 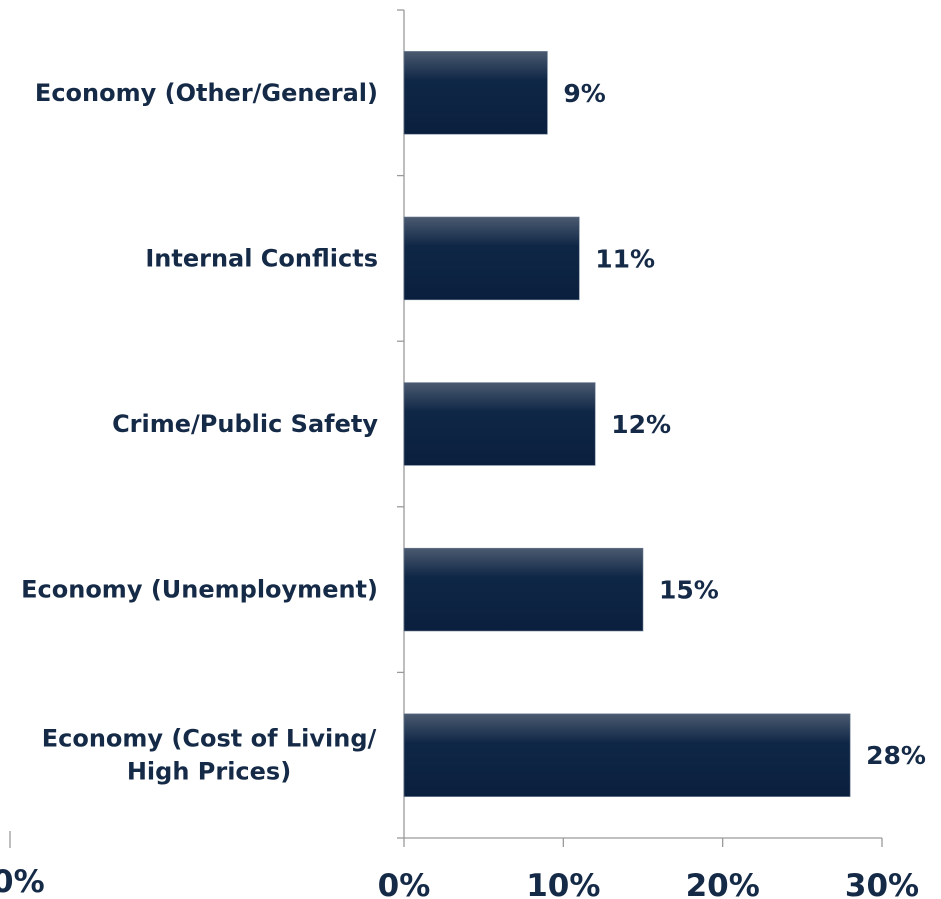 What do you see at coordinates (641, 424) in the screenshot?
I see `bar-value-label: 12%` at bounding box center [641, 424].